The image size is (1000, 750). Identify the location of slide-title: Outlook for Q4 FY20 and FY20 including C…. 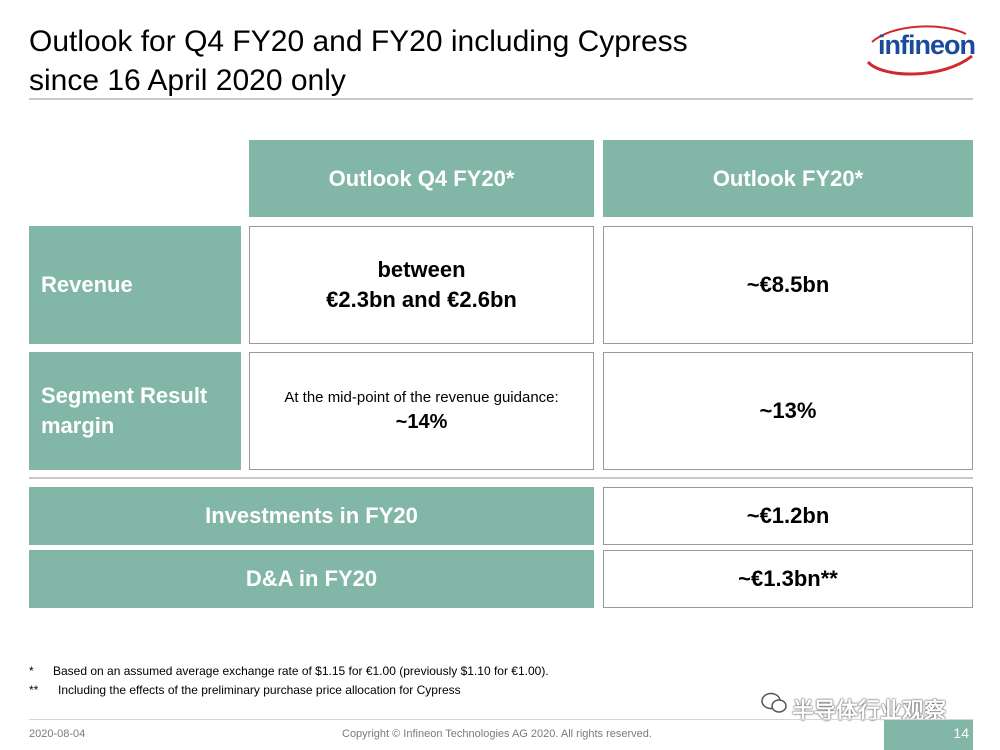
(358, 61).